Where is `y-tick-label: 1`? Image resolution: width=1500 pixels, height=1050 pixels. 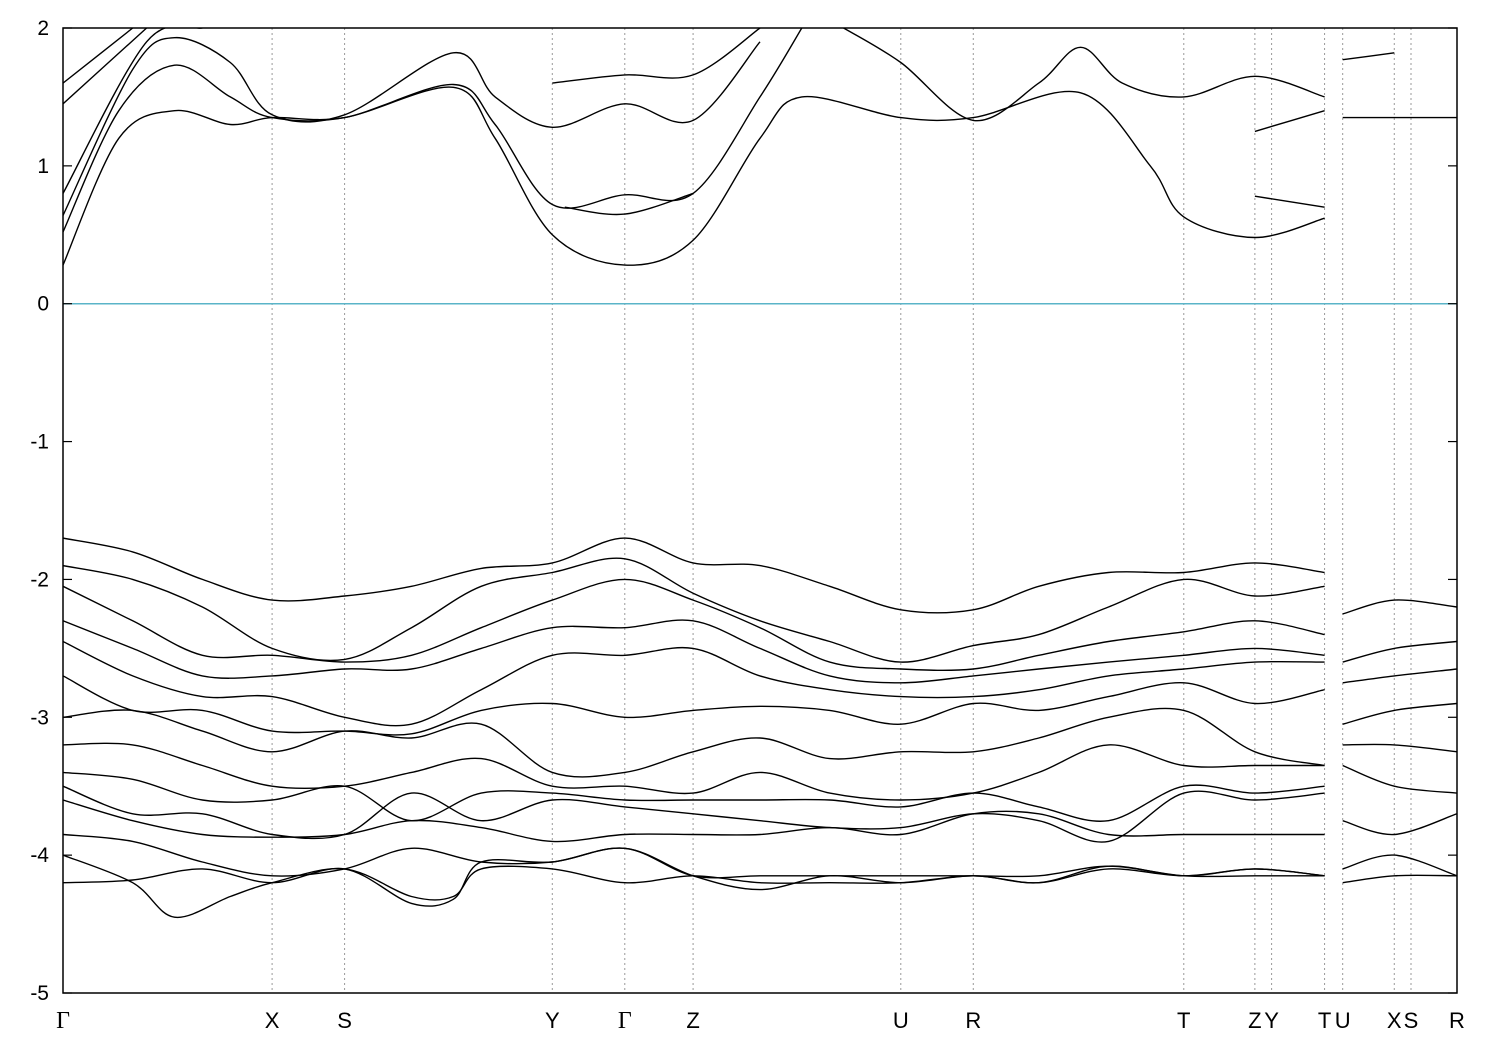 y-tick-label: 1 is located at coordinates (43, 166).